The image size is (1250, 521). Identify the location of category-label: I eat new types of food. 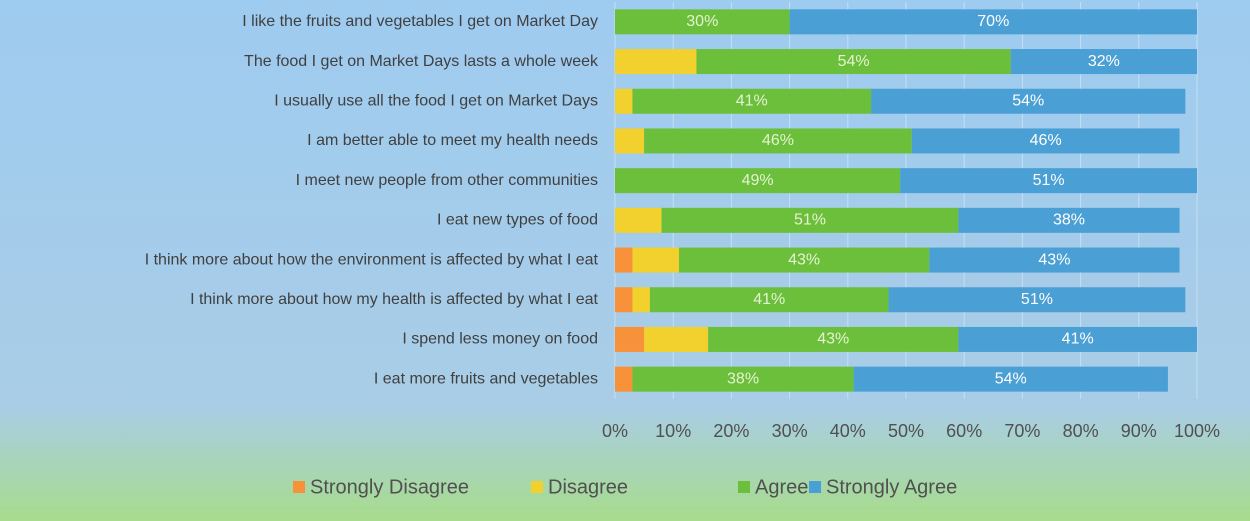
(517, 220).